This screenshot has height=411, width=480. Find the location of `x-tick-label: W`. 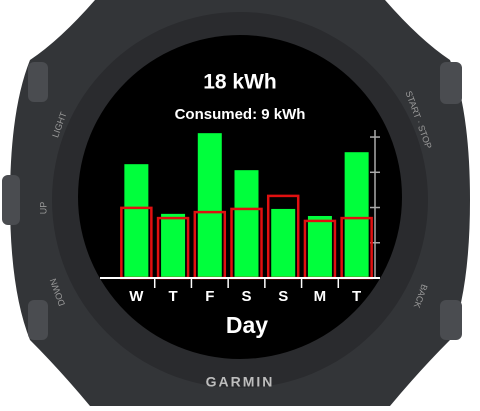

x-tick-label: W is located at coordinates (136, 296).